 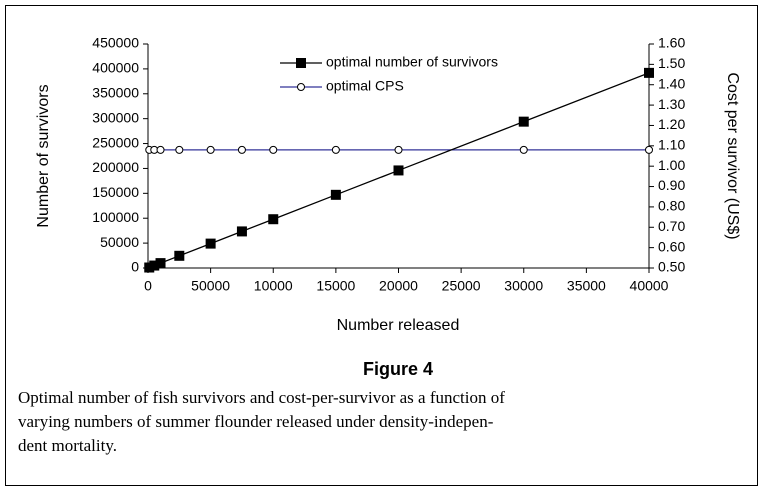 I want to click on y-tick-label: 350000, so click(x=115, y=92).